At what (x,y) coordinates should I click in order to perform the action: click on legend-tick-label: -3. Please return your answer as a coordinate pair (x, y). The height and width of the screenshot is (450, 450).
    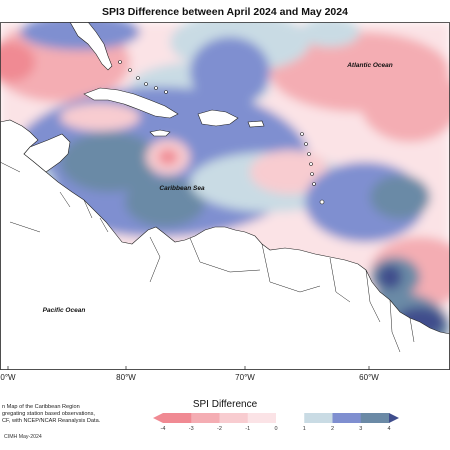
    Looking at the image, I should click on (191, 429).